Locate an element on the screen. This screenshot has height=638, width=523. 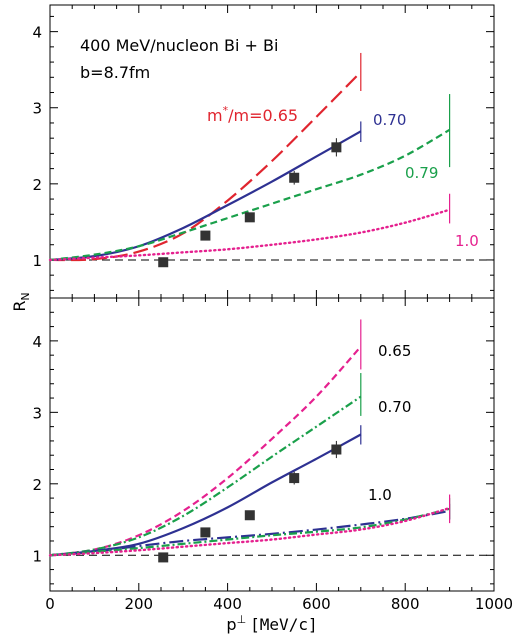
label-top-10: 1.0 is located at coordinates (467, 241).